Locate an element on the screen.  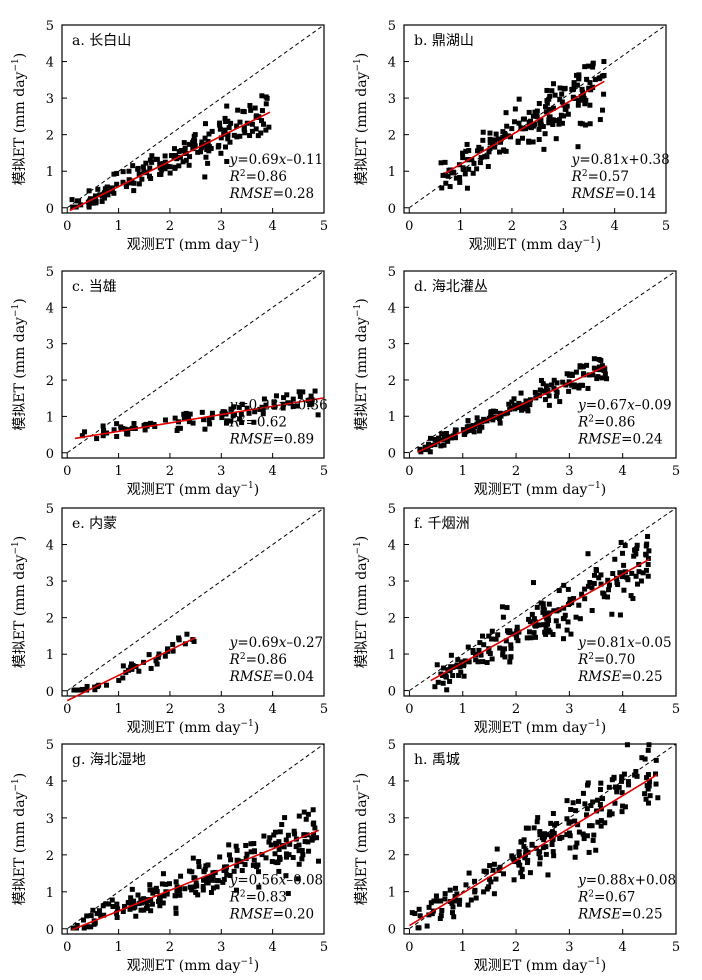
y-tick-label: 3 is located at coordinates (50, 819).